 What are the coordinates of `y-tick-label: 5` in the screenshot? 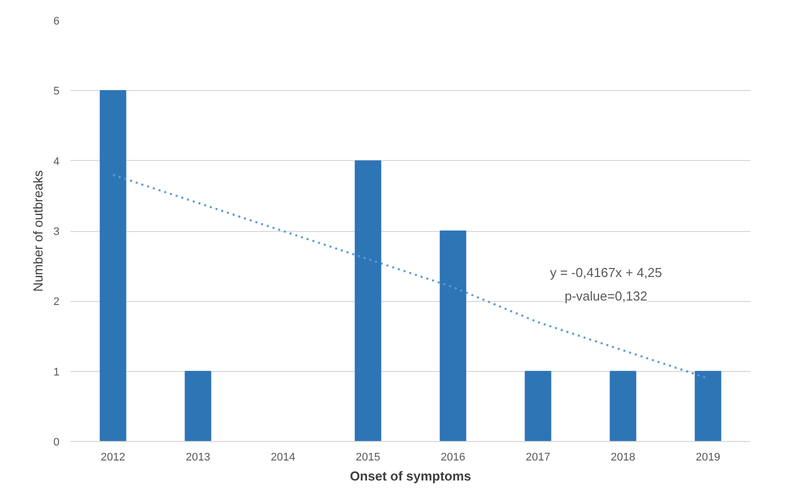 It's located at (56, 92).